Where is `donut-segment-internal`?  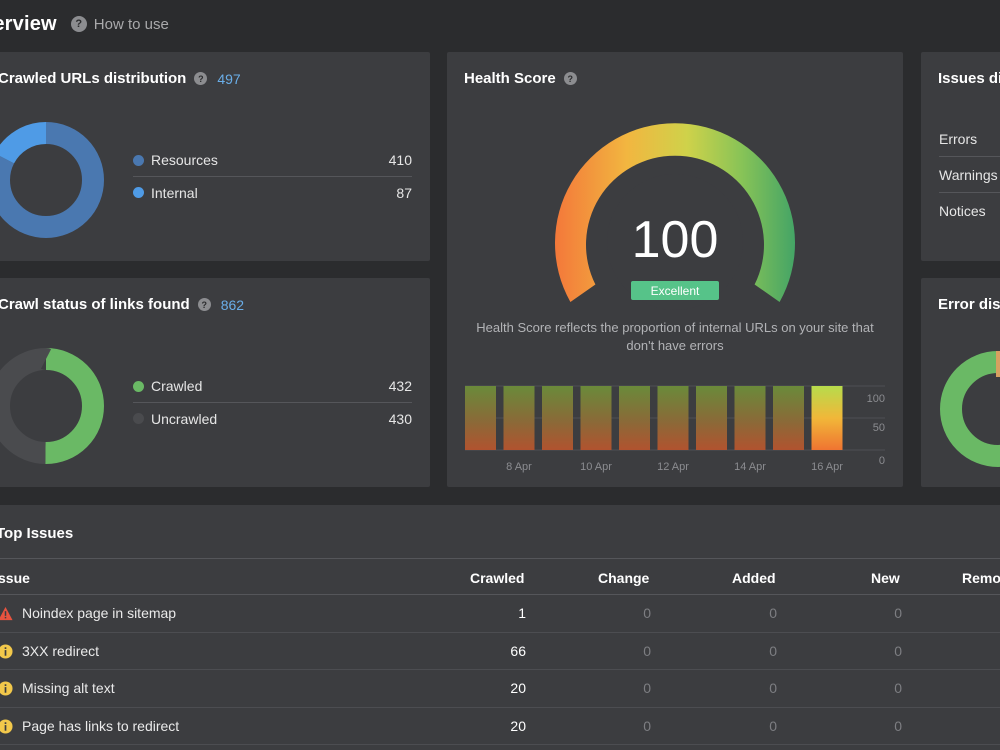
donut-segment-internal is located at coordinates (52, 180).